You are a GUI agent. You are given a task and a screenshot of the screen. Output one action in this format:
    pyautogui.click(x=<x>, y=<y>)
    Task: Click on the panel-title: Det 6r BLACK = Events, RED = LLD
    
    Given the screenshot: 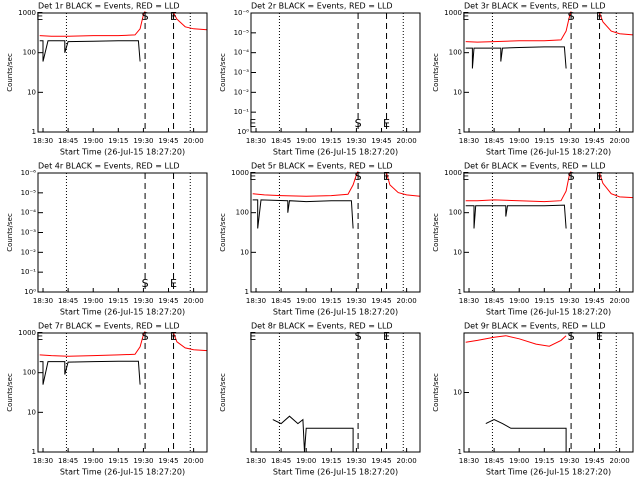 What is the action you would take?
    pyautogui.click(x=535, y=166)
    